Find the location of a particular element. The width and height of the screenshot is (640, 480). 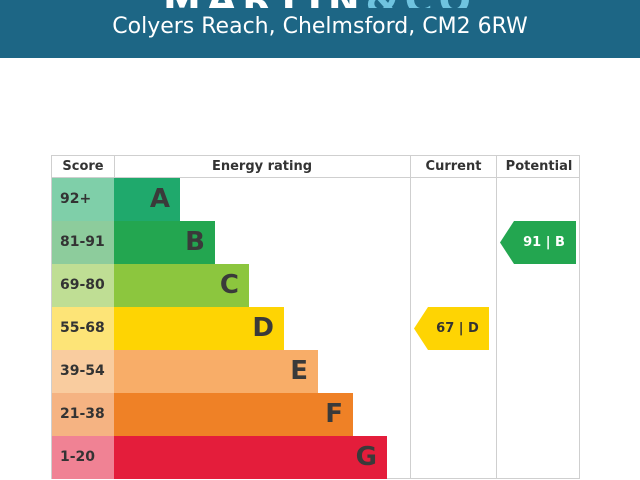

current-header: Current is located at coordinates (453, 166).